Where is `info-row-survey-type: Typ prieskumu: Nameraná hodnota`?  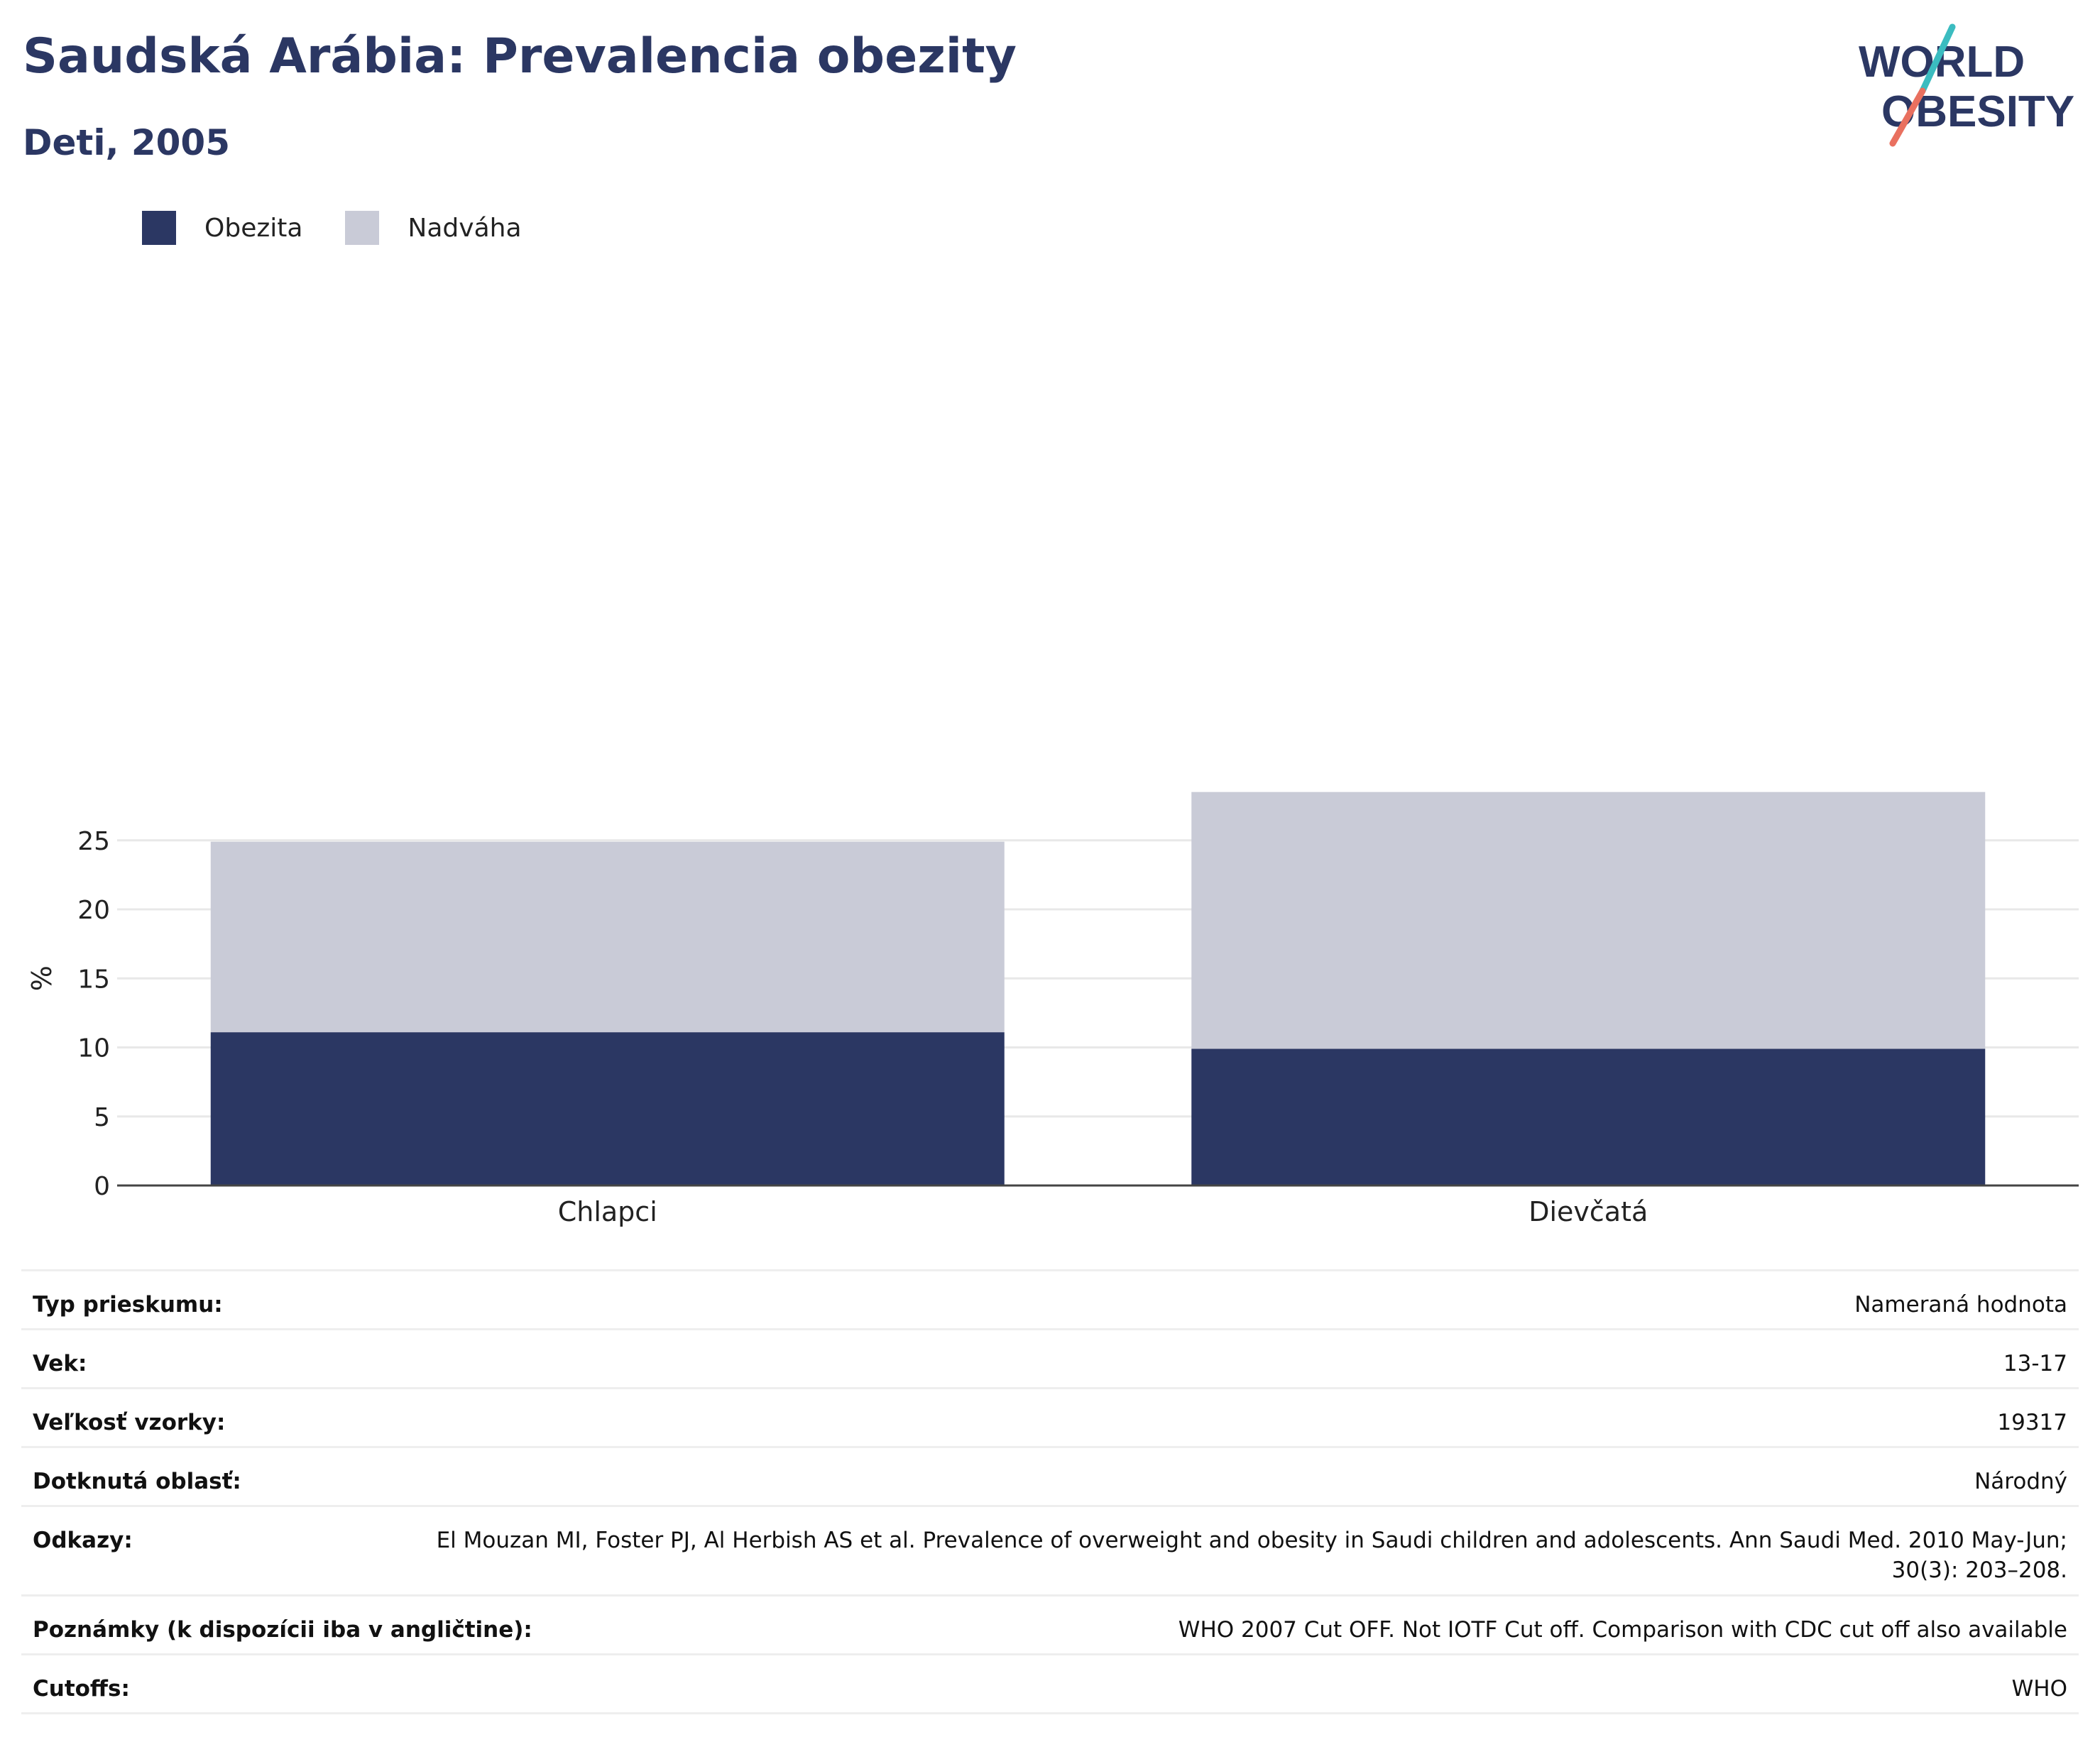 info-row-survey-type: Typ prieskumu: Nameraná hodnota is located at coordinates (1050, 1300).